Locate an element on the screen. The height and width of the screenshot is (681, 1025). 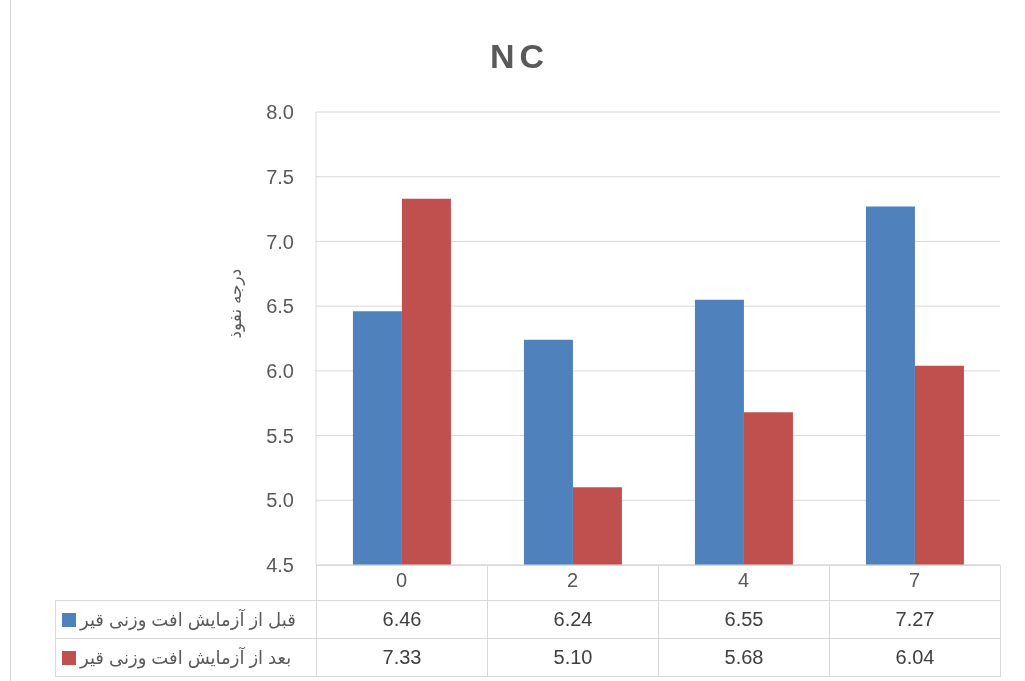
data-label: 7.33 is located at coordinates (402, 657).